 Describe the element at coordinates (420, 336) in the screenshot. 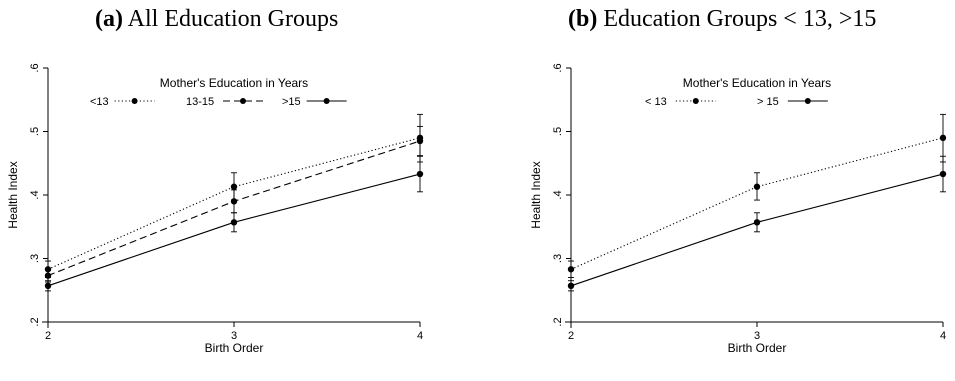

I see `a-x-tick-label: 4` at that location.